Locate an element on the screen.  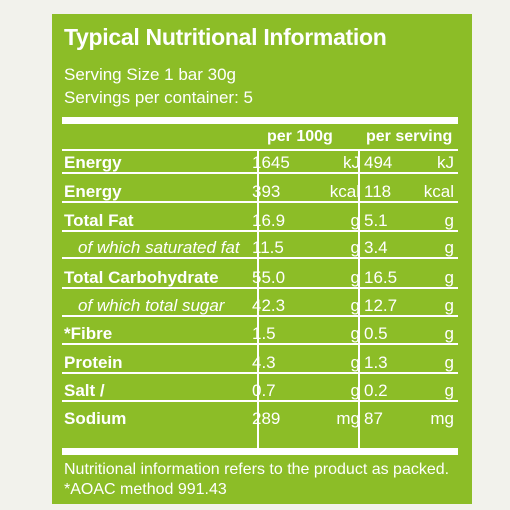
unit-per-100g: kJ is located at coordinates (351, 162).